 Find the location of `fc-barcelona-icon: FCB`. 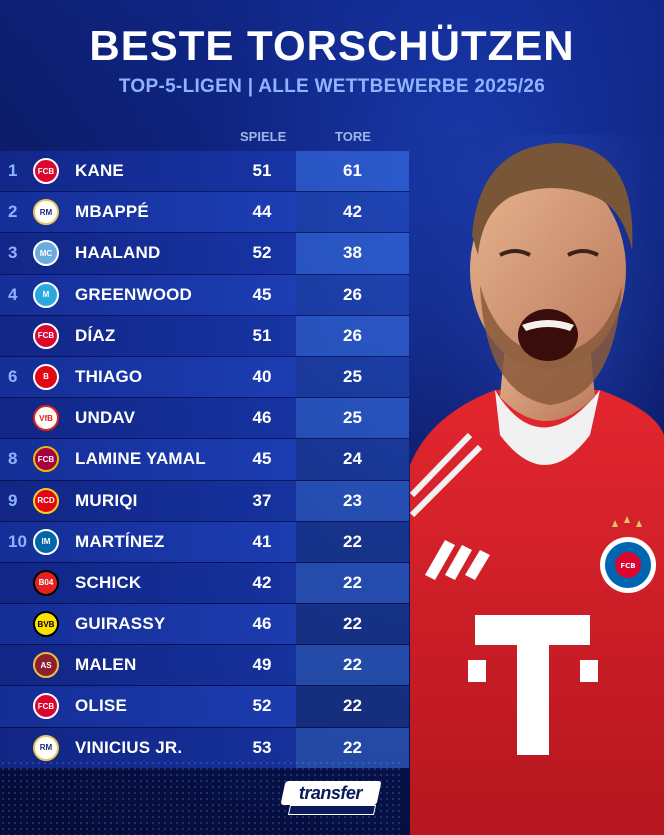

fc-barcelona-icon: FCB is located at coordinates (46, 459).